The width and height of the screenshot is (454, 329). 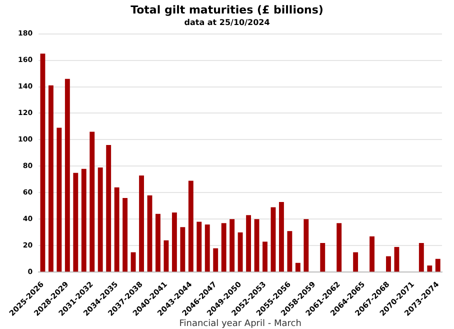 What do you see at coordinates (227, 23) in the screenshot?
I see `chart-subtitle: data at 25/10/2024` at bounding box center [227, 23].